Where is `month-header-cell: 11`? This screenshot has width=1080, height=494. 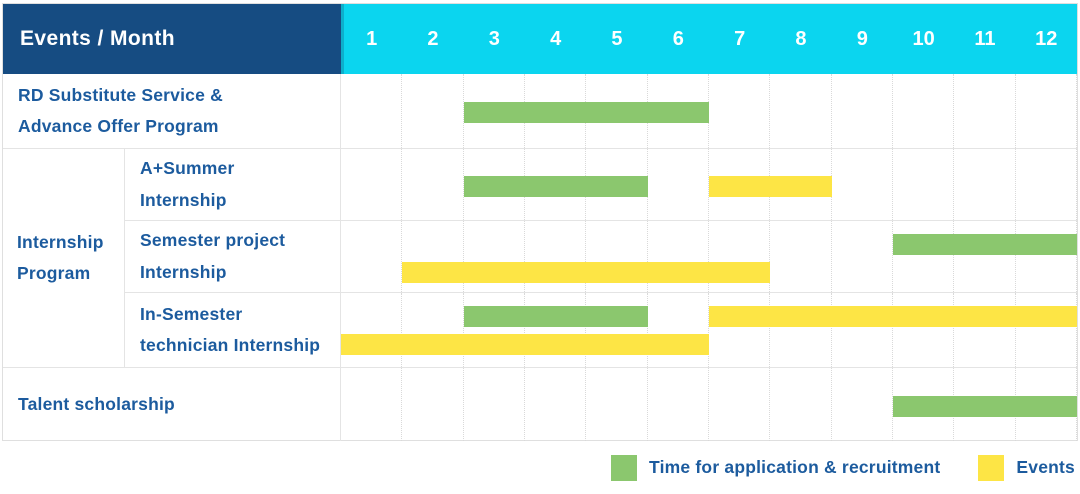 month-header-cell: 11 is located at coordinates (985, 38).